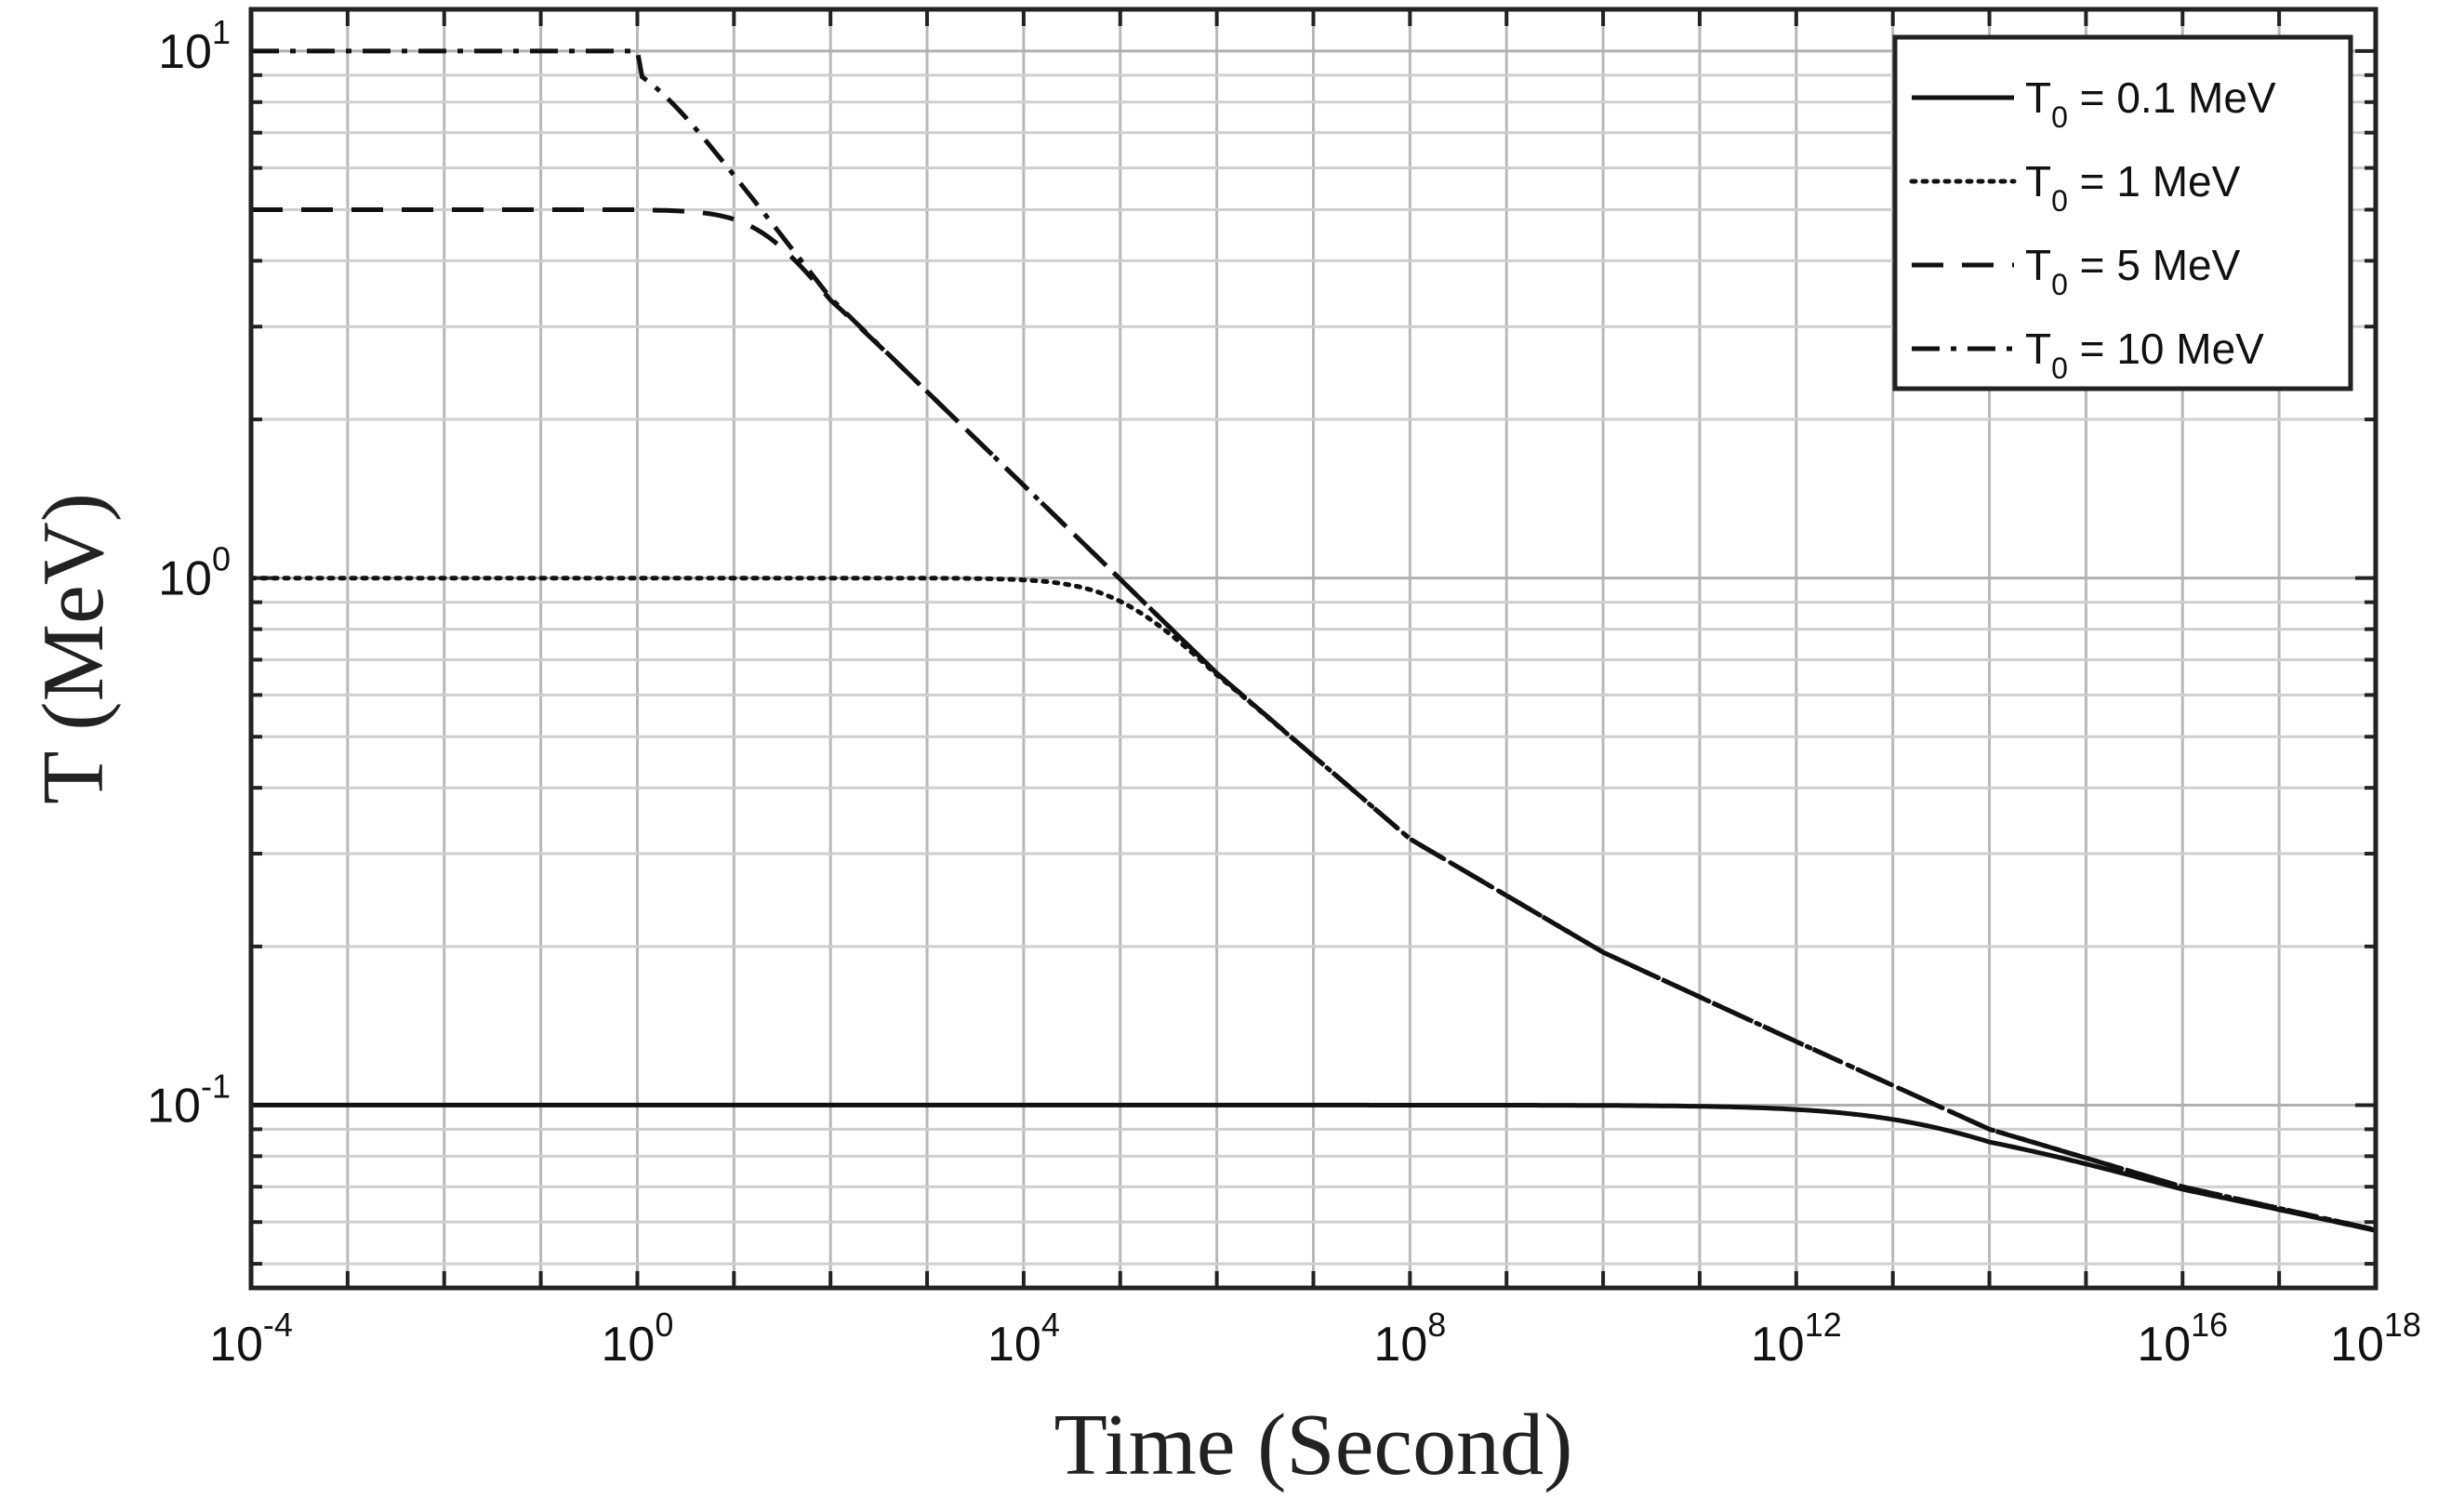  I want to click on y-tick-label: 10⁻¹, so click(189, 1100).